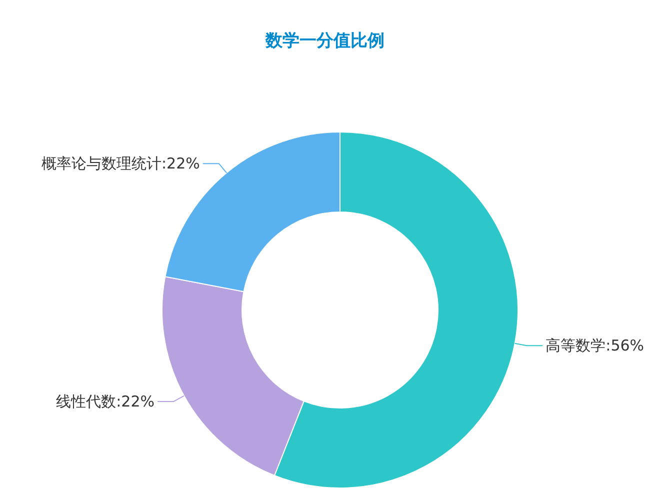 The width and height of the screenshot is (650, 501). Describe the element at coordinates (120, 163) in the screenshot. I see `slice-label: 概率论与数理统计:22%` at that location.